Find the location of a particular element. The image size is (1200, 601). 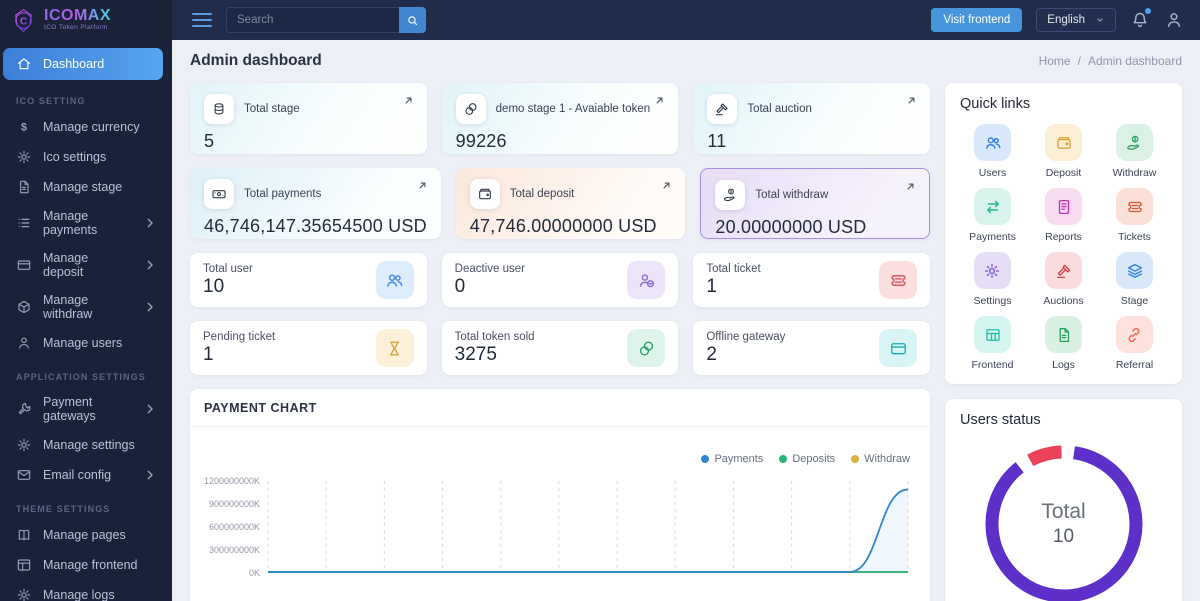

sidebar-item-email-config: Email config is located at coordinates (86, 475).